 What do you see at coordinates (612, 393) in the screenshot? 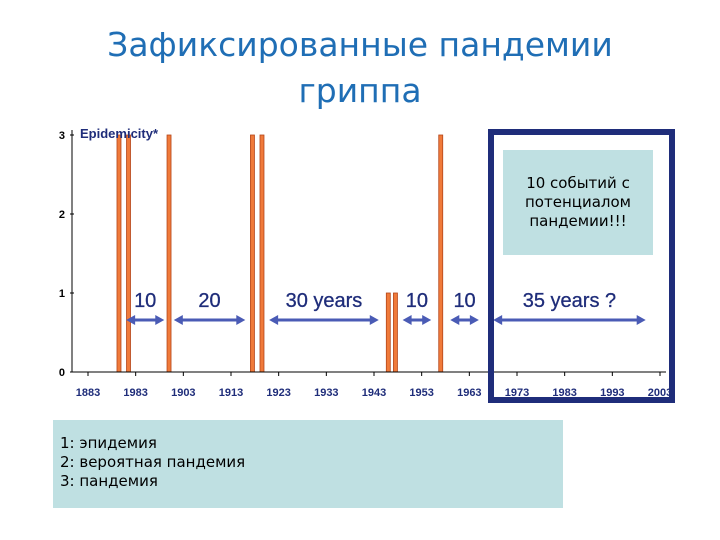
I see `x-tick-label-11: 1993` at bounding box center [612, 393].